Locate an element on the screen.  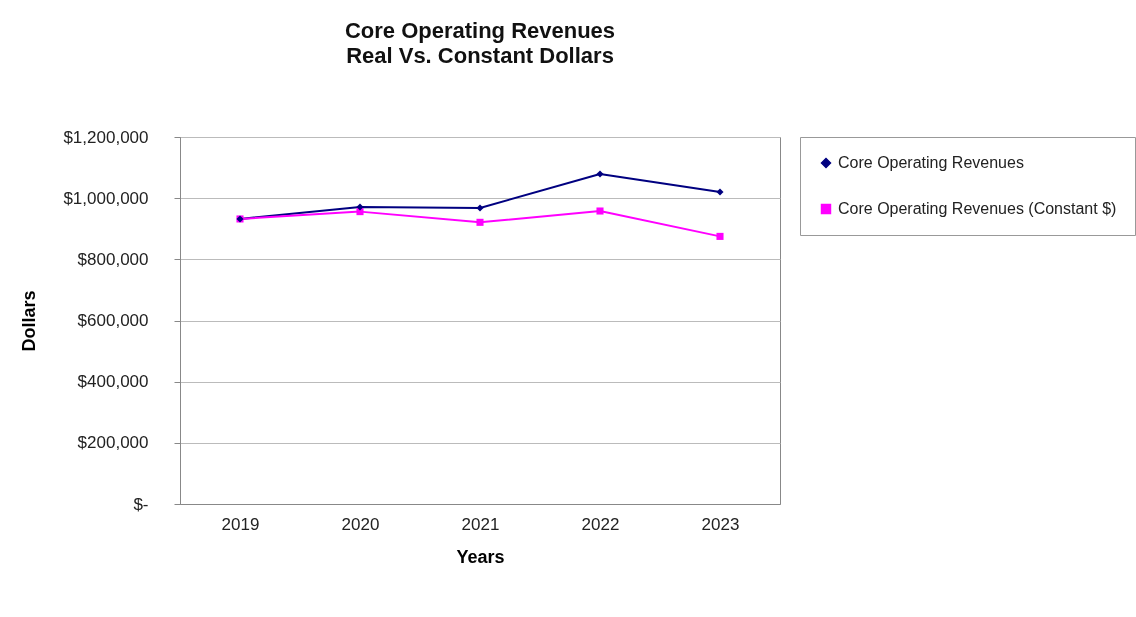
y-tick-label: $1,200,000 is located at coordinates (106, 137).